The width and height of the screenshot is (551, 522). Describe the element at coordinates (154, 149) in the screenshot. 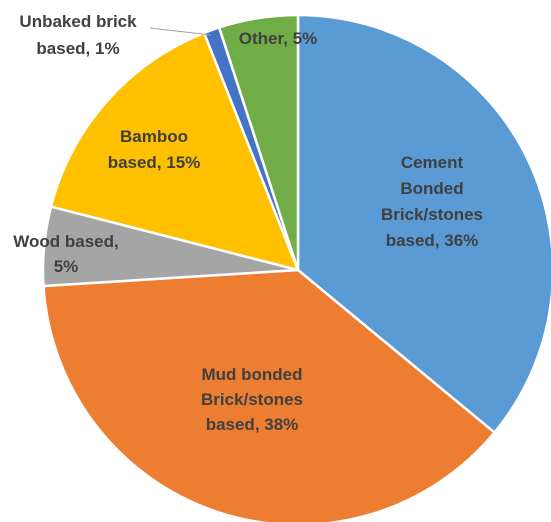

I see `data-label-bamboo-based: Bamboo based, 15%` at that location.